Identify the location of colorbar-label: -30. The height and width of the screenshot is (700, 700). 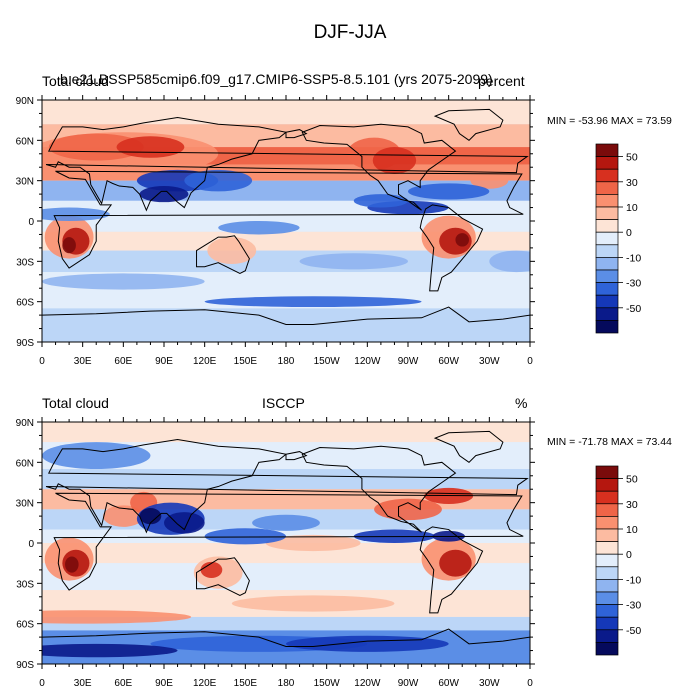
(633, 606).